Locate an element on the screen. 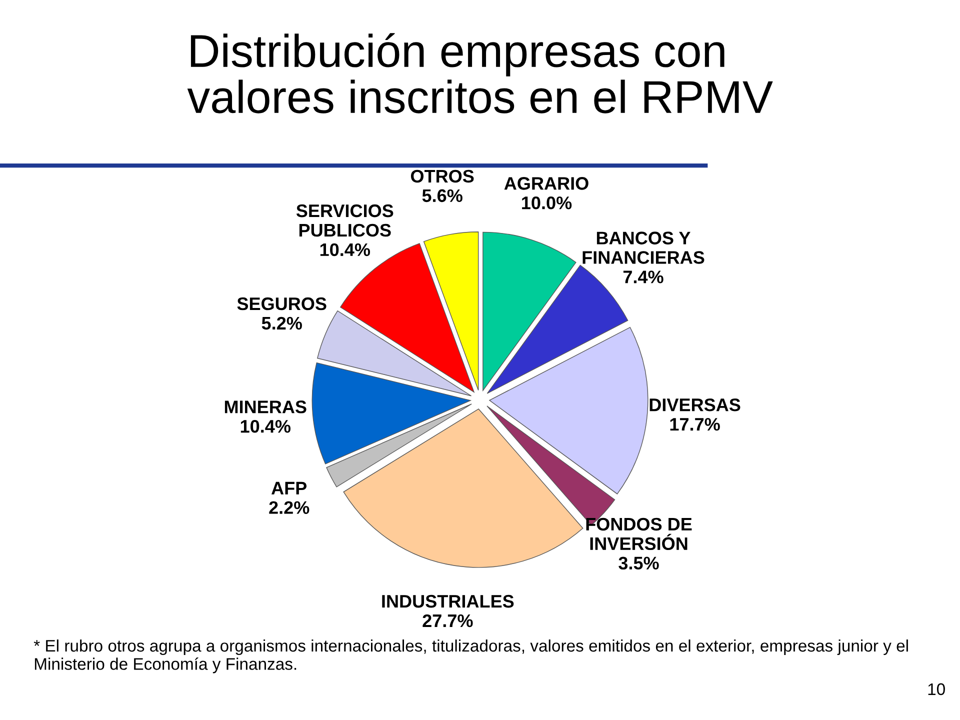  slice-label: INDUSTRIALES is located at coordinates (448, 601).